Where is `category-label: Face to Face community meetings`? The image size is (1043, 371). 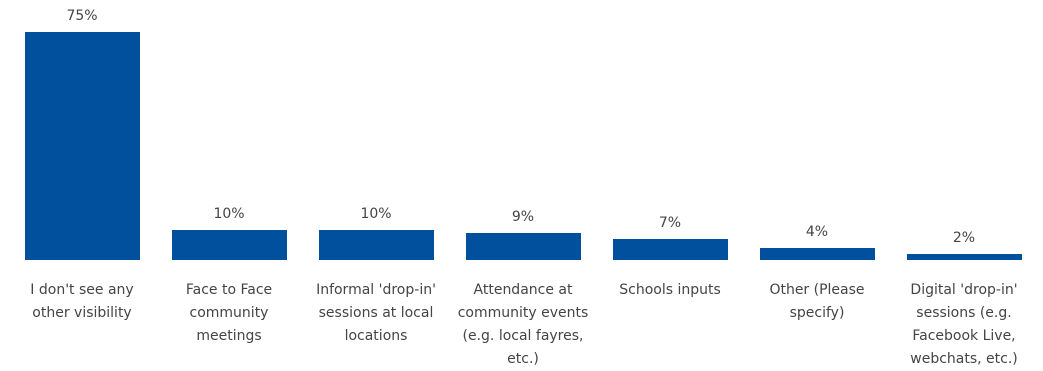
category-label: Face to Face community meetings is located at coordinates (229, 313).